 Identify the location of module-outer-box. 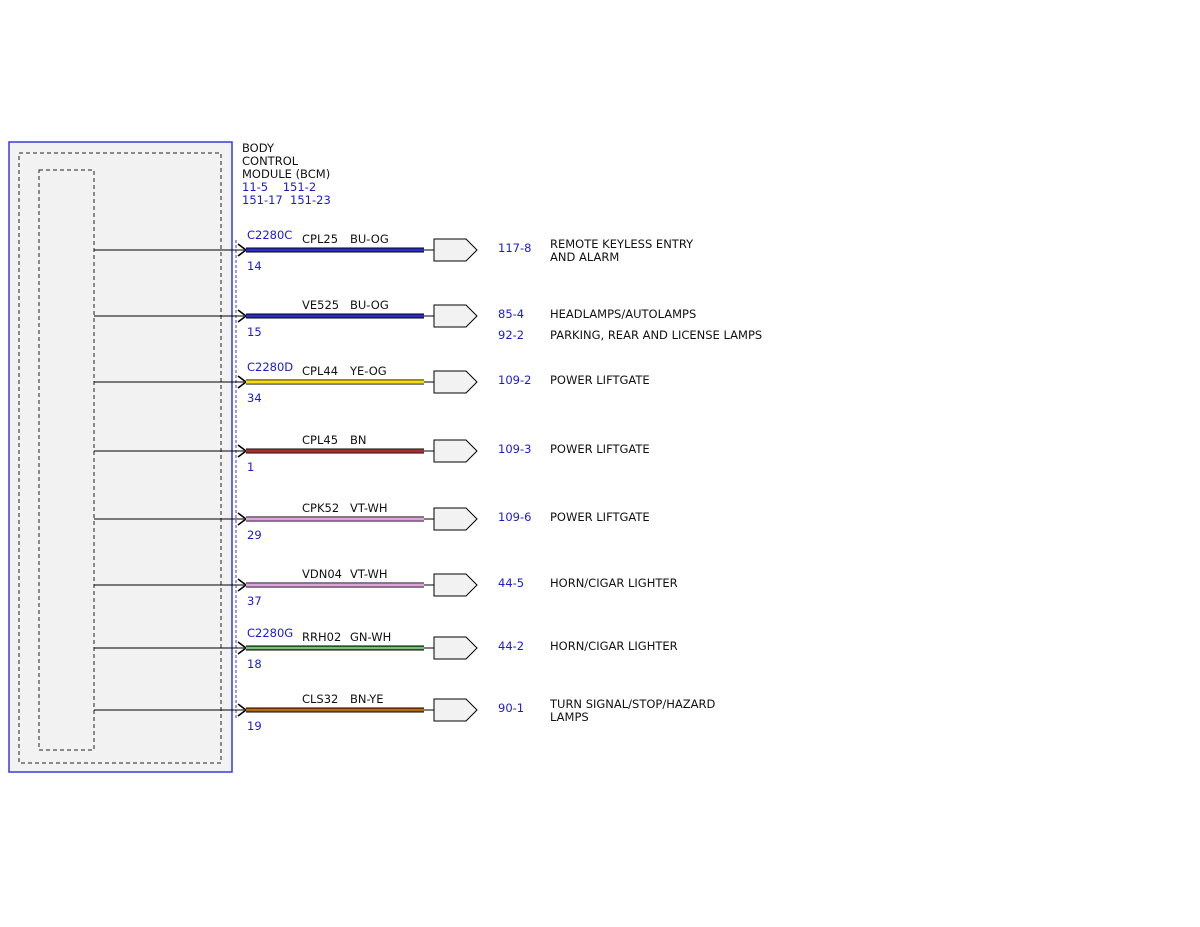
(120, 457).